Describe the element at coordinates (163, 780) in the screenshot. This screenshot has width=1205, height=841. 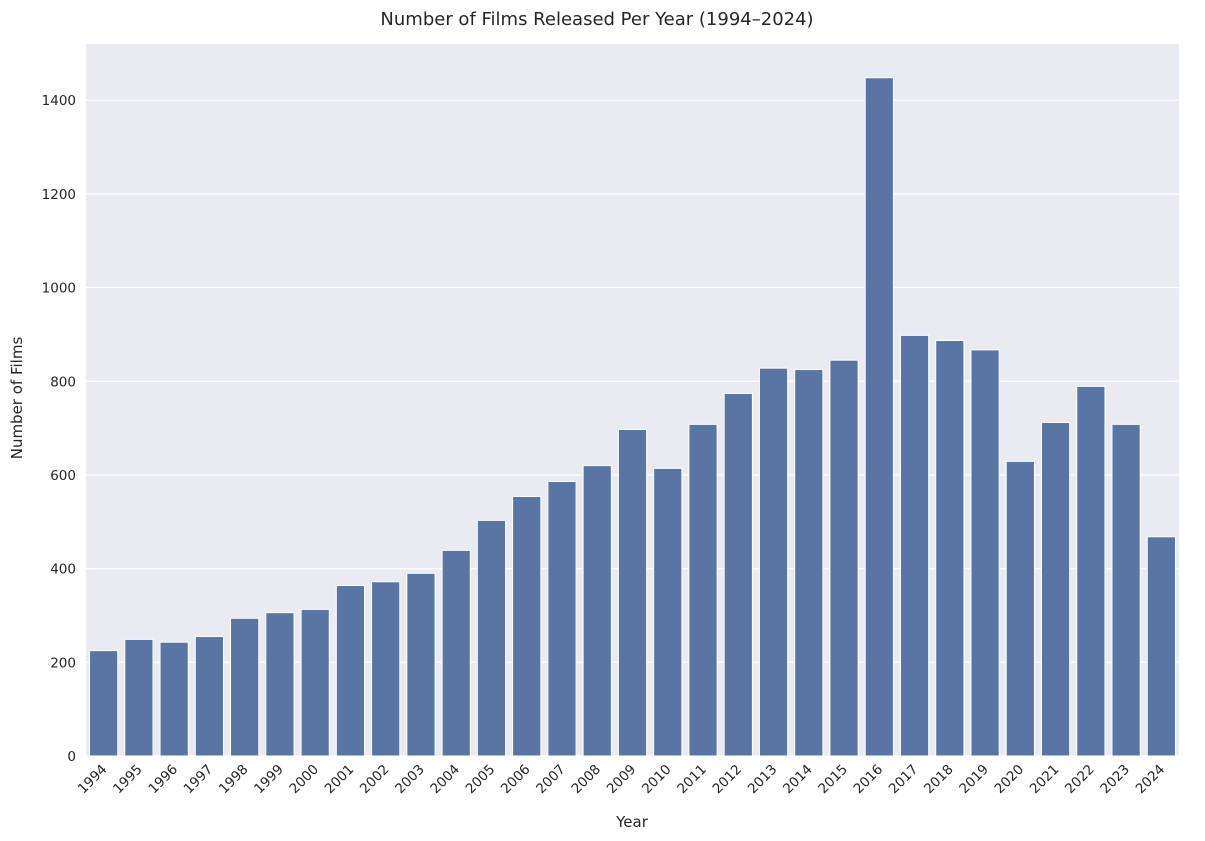
I see `x-tick-label: 1996` at that location.